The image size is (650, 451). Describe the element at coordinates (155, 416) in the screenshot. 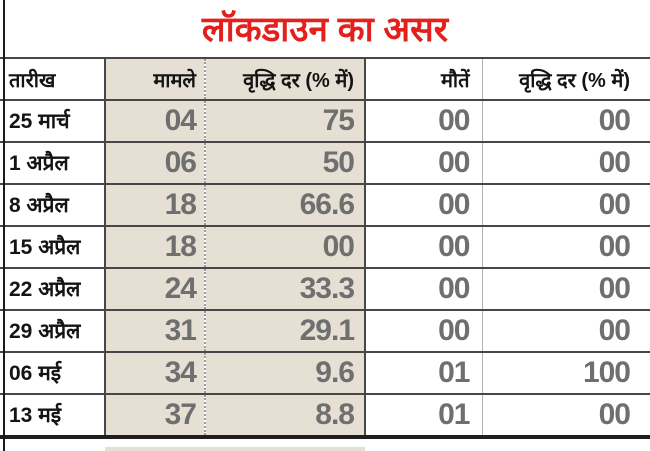

I see `cell-cases: 37` at that location.